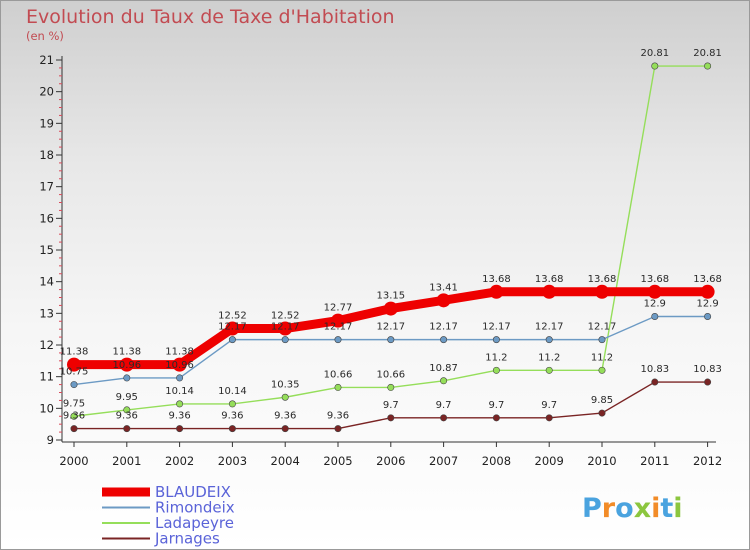 The height and width of the screenshot is (550, 750). What do you see at coordinates (194, 523) in the screenshot?
I see `legend-label: Ladapeyre` at bounding box center [194, 523].